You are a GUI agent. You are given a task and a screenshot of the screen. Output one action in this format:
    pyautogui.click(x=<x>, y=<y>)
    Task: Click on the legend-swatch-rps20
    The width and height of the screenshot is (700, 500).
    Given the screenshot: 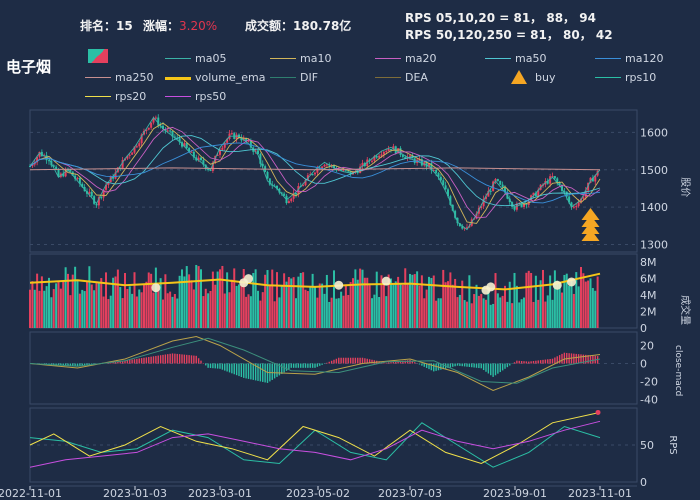 What is the action you would take?
    pyautogui.click(x=98, y=96)
    